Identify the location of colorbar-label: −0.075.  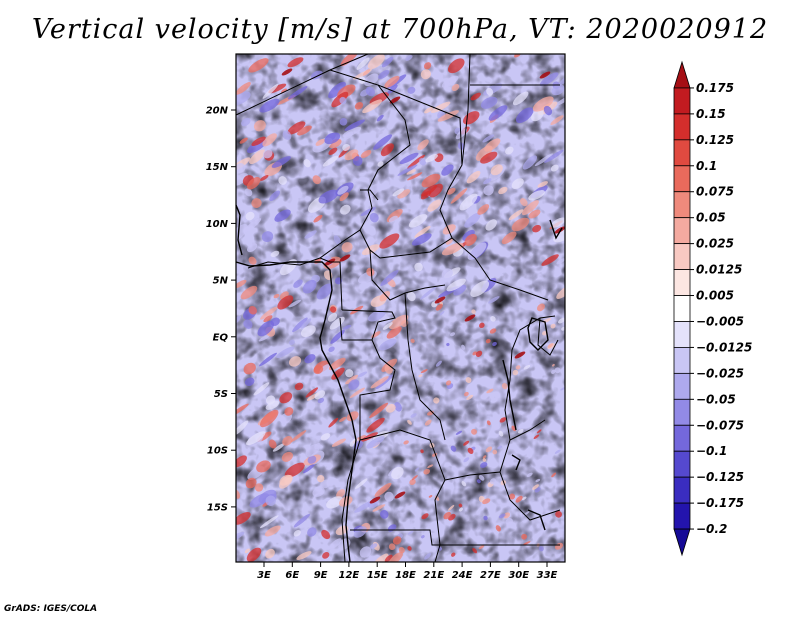
(720, 425).